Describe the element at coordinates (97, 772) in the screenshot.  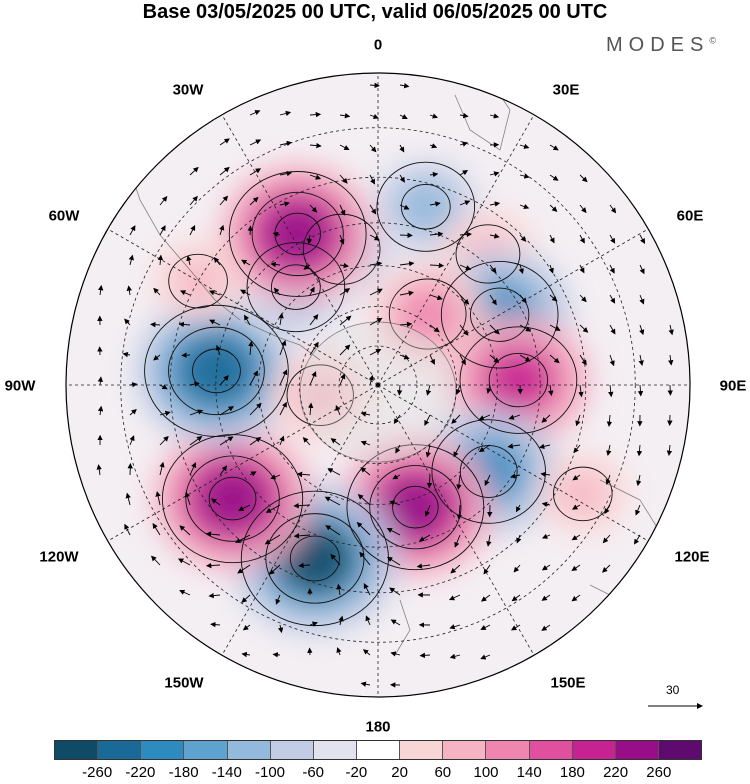
I see `colorbar-tick-0: -260` at that location.